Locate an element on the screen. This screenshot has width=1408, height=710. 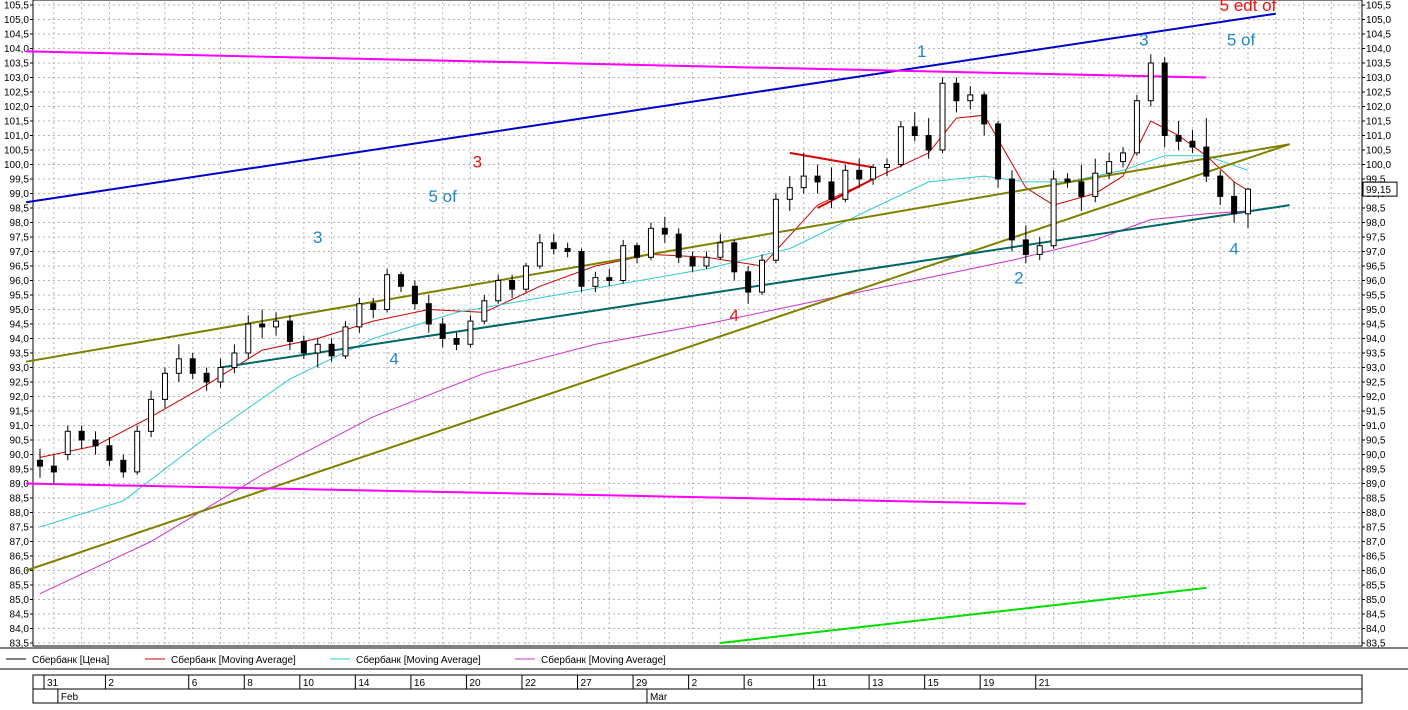
y-tick-label-right: 92,0 is located at coordinates (1376, 397).